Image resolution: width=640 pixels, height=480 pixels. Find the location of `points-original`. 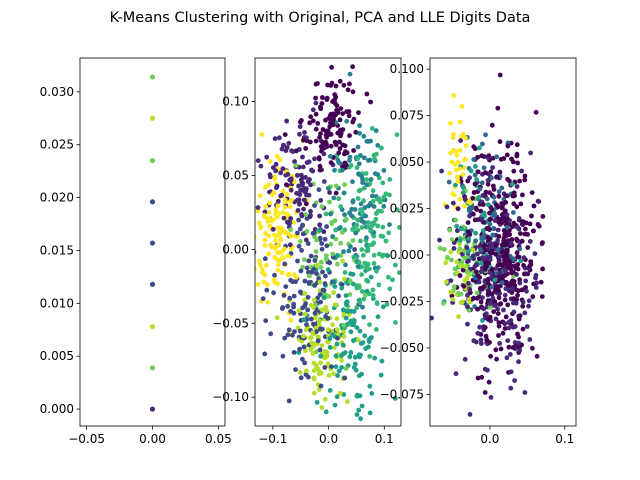

points-original is located at coordinates (152, 243).